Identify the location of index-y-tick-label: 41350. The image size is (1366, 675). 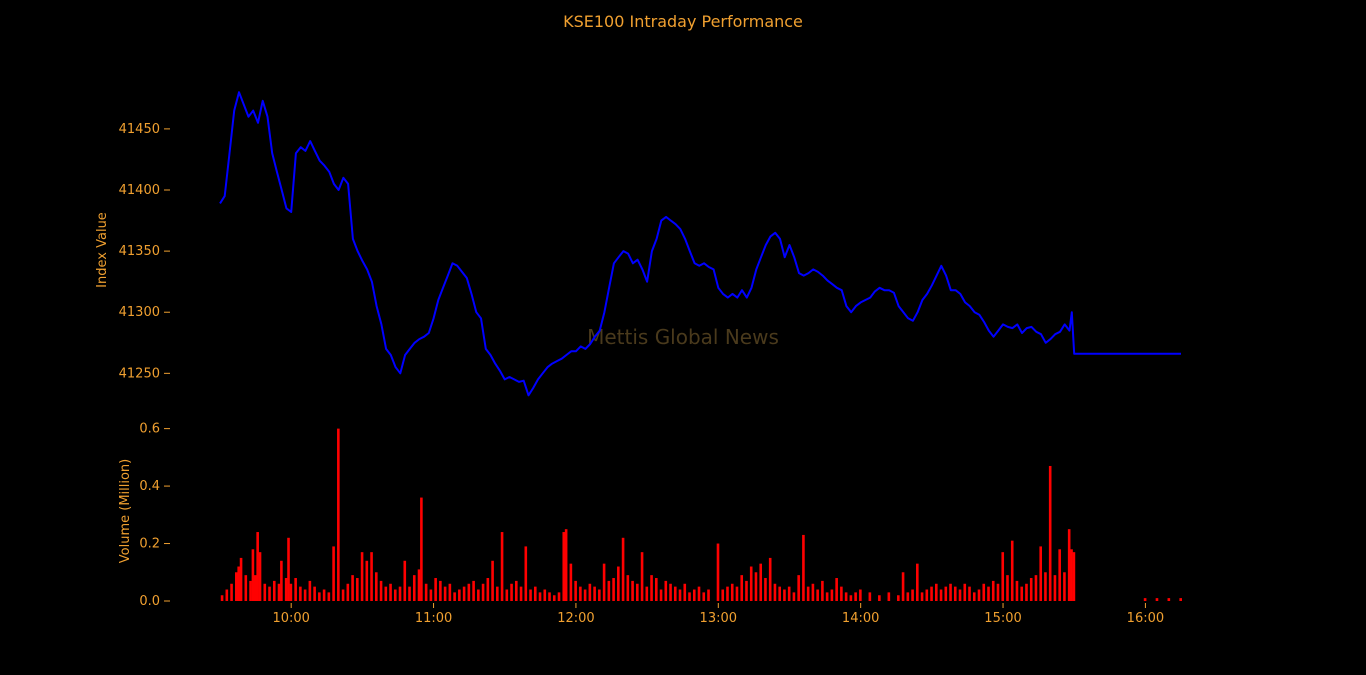
(139, 251).